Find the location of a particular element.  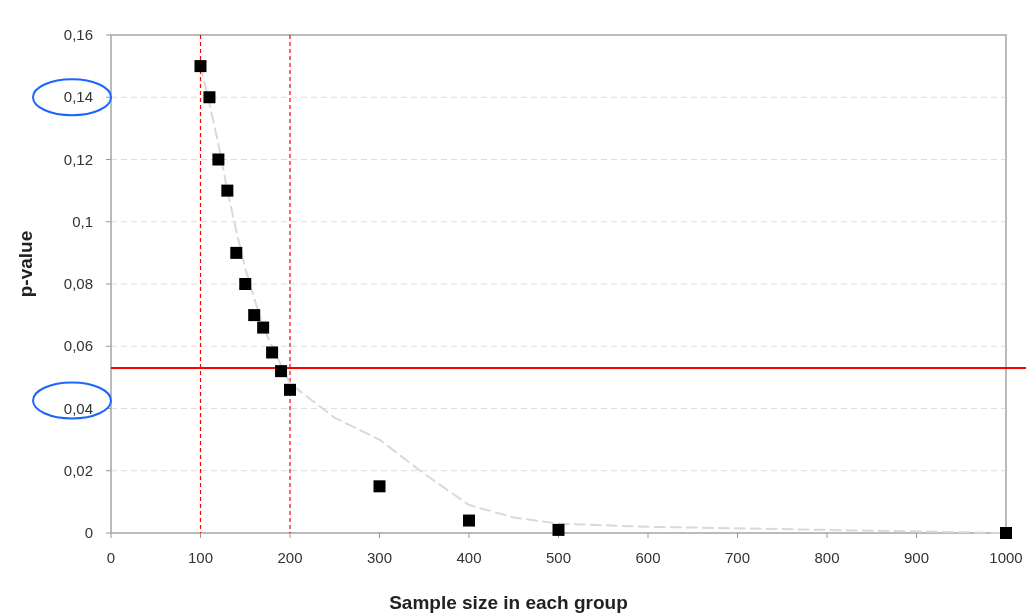

x-tick-label: 800 is located at coordinates (827, 557).